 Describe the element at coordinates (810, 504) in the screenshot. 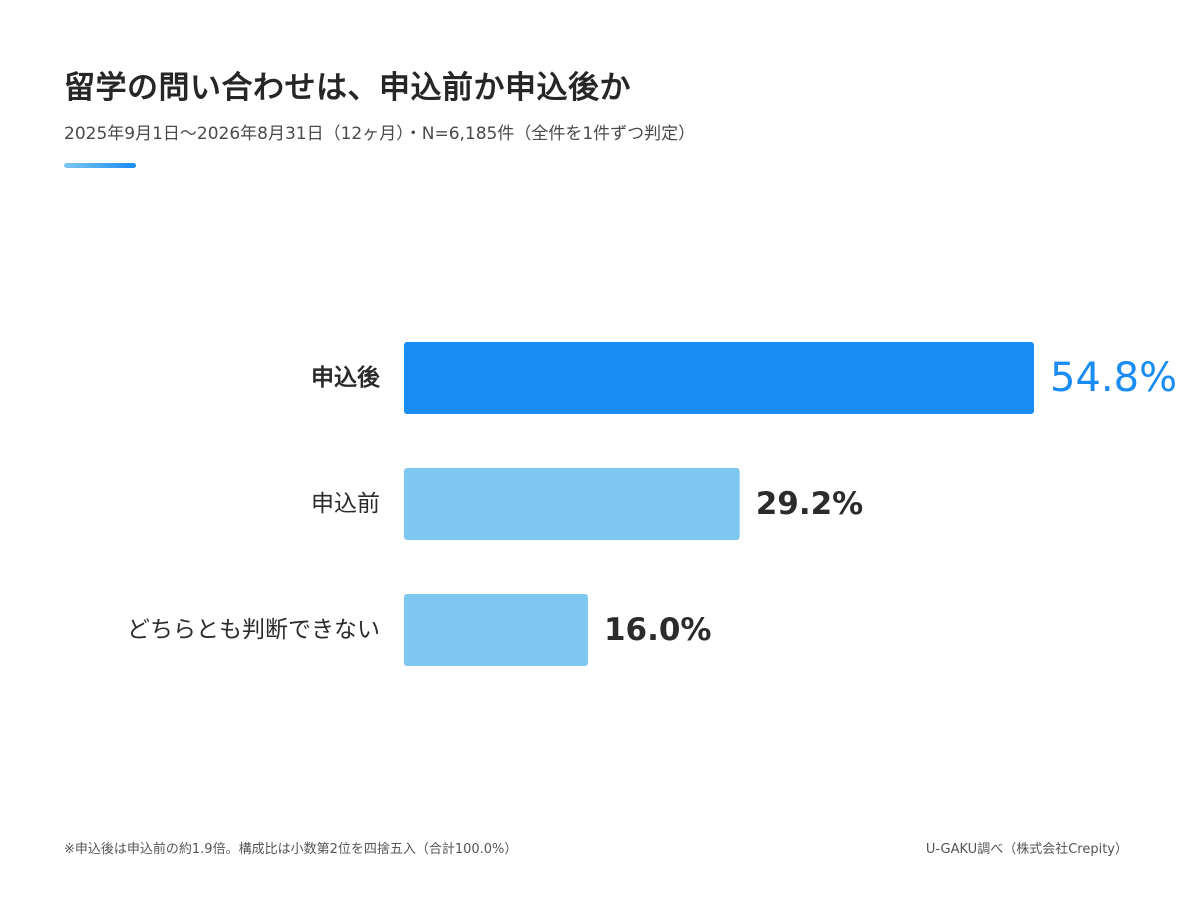

I see `value-label: 29.2%` at that location.